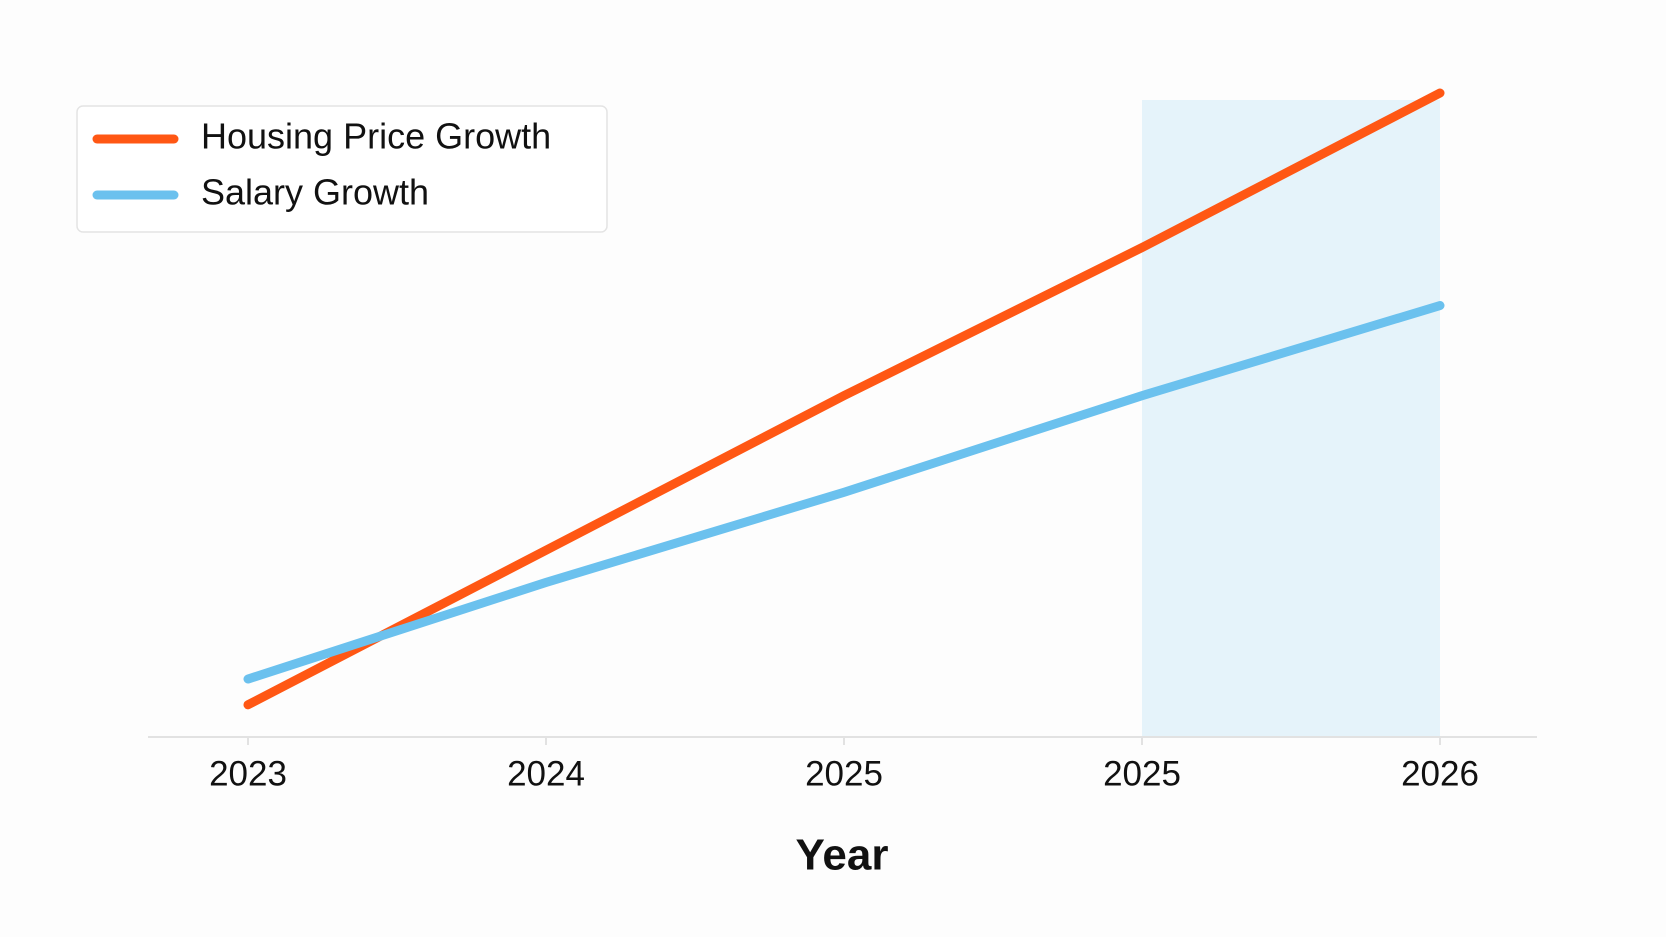 The width and height of the screenshot is (1666, 937). I want to click on legend-box, so click(342, 169).